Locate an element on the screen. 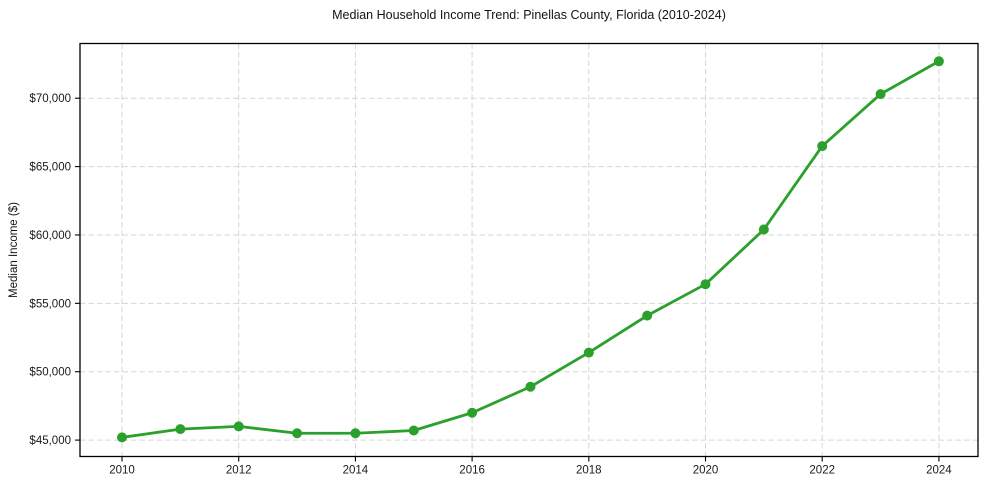 This screenshot has width=989, height=490. x-tick-label: 2024 is located at coordinates (939, 471).